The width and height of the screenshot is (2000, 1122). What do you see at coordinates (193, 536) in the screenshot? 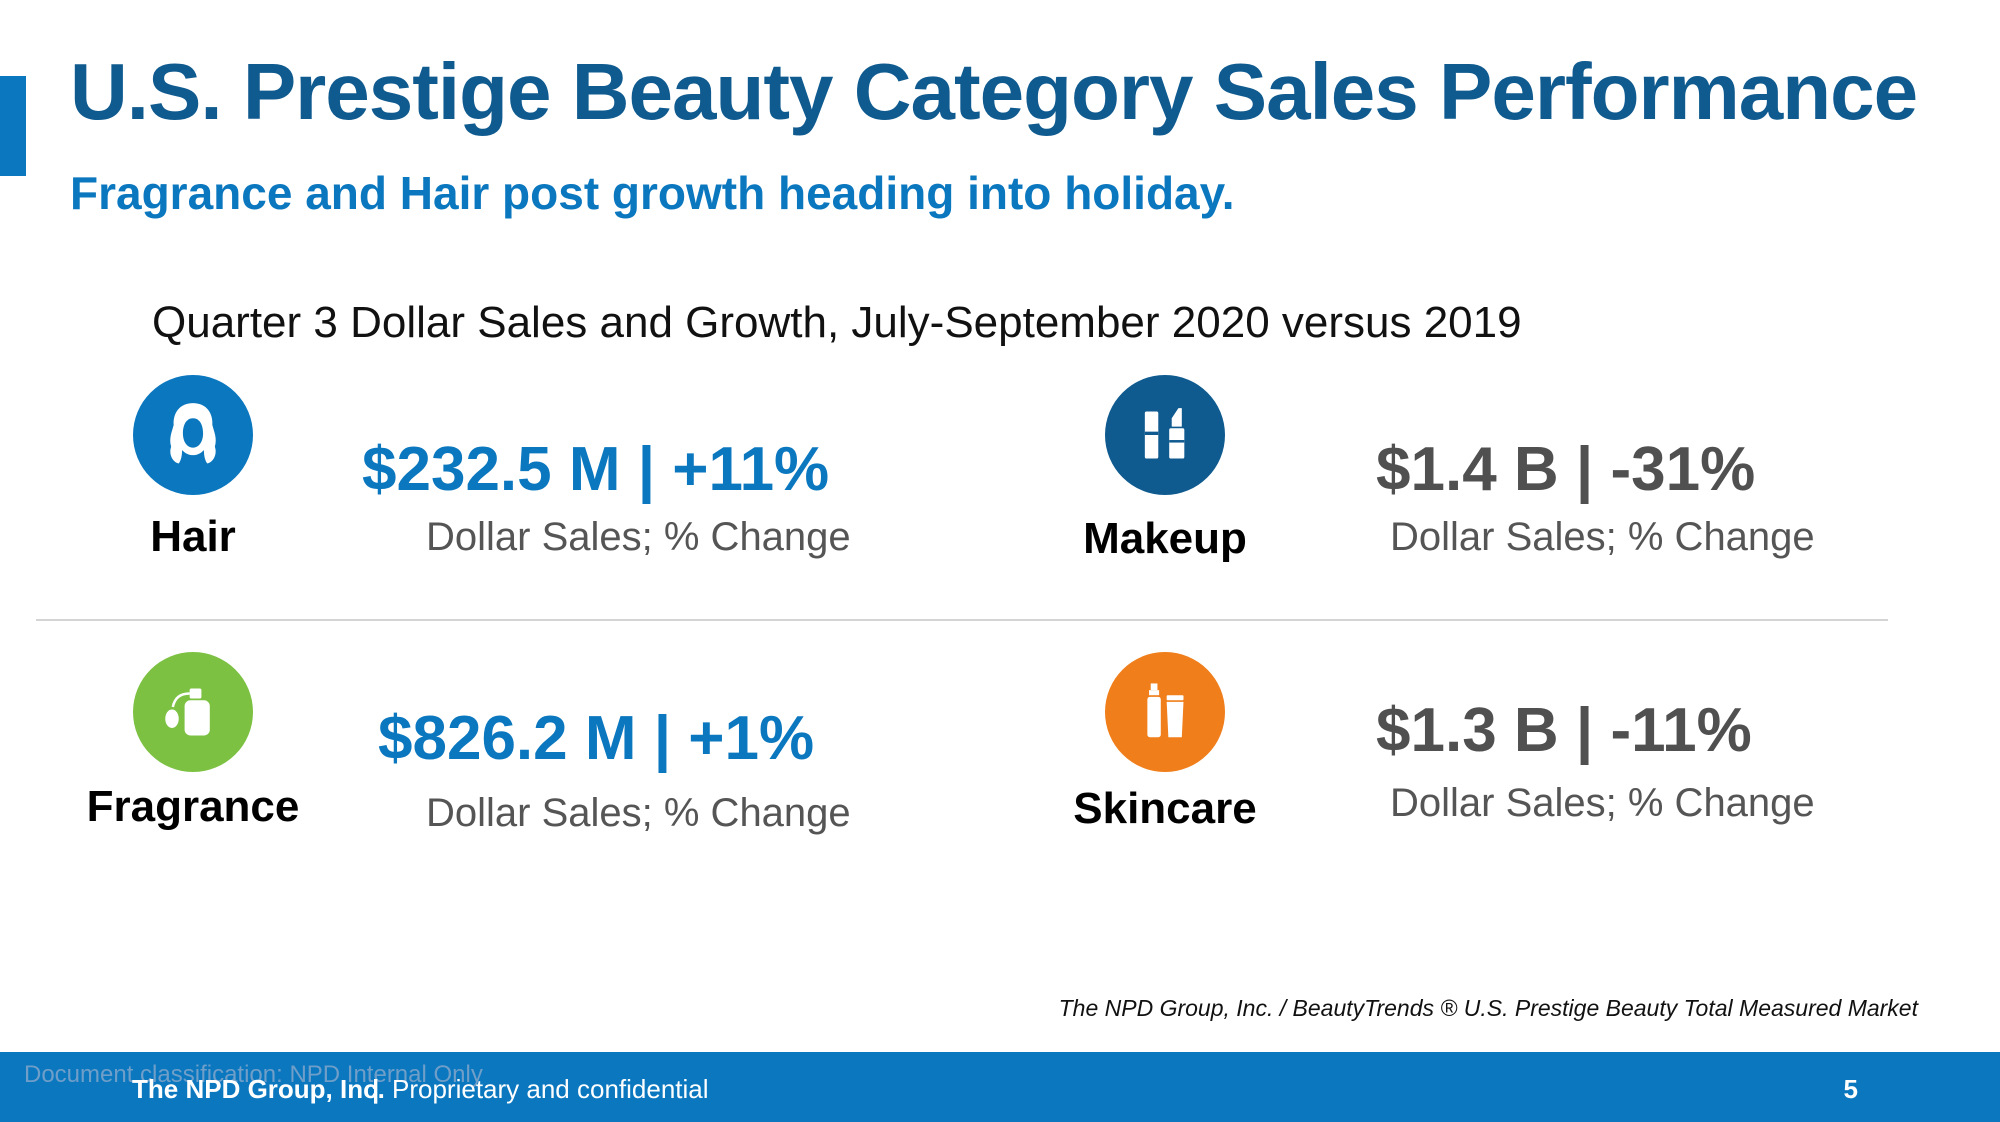
I see `category-label-hair: Hair` at bounding box center [193, 536].